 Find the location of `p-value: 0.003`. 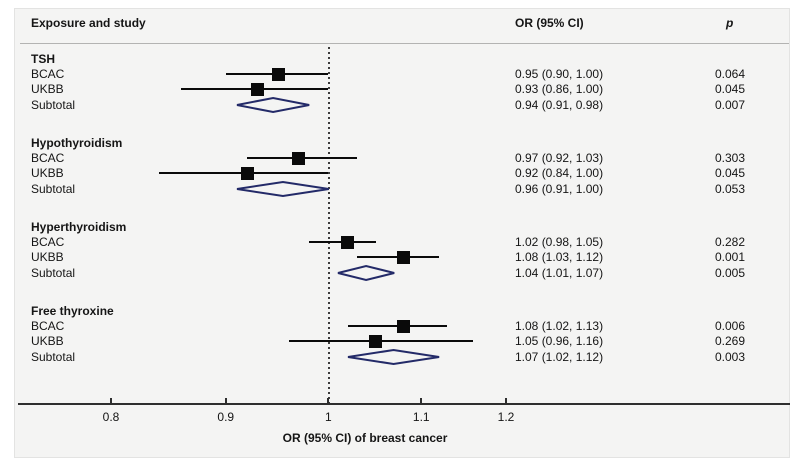

p-value: 0.003 is located at coordinates (730, 357).